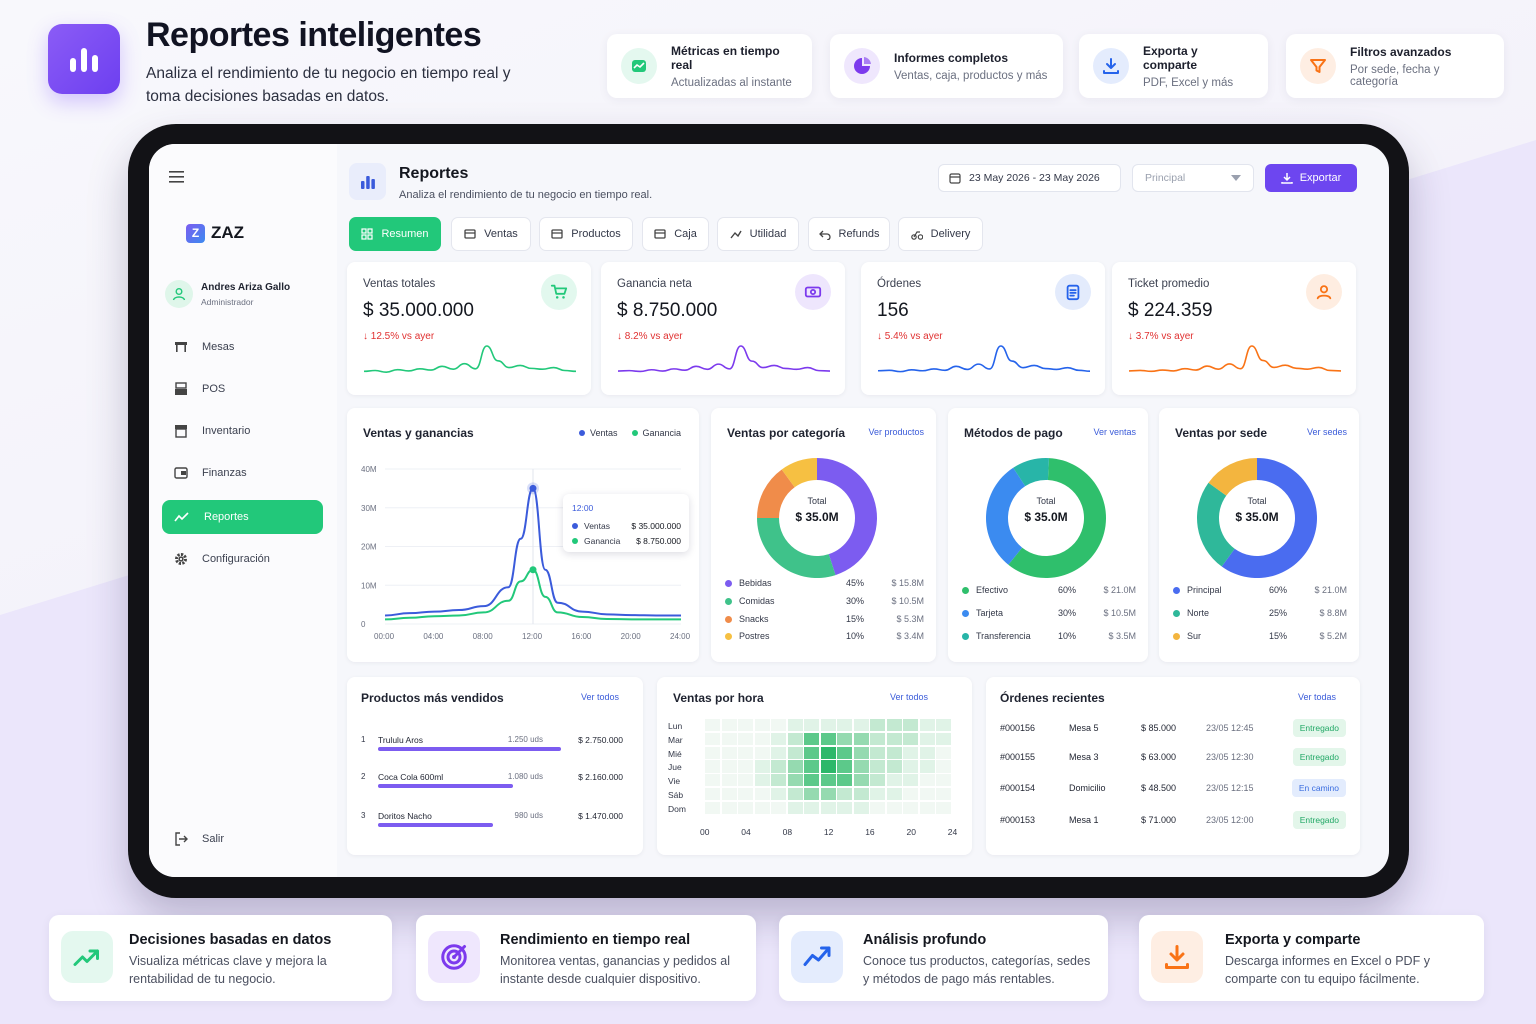 This screenshot has width=1536, height=1024. What do you see at coordinates (242, 347) in the screenshot?
I see `nav-item-mesas: Mesas` at bounding box center [242, 347].